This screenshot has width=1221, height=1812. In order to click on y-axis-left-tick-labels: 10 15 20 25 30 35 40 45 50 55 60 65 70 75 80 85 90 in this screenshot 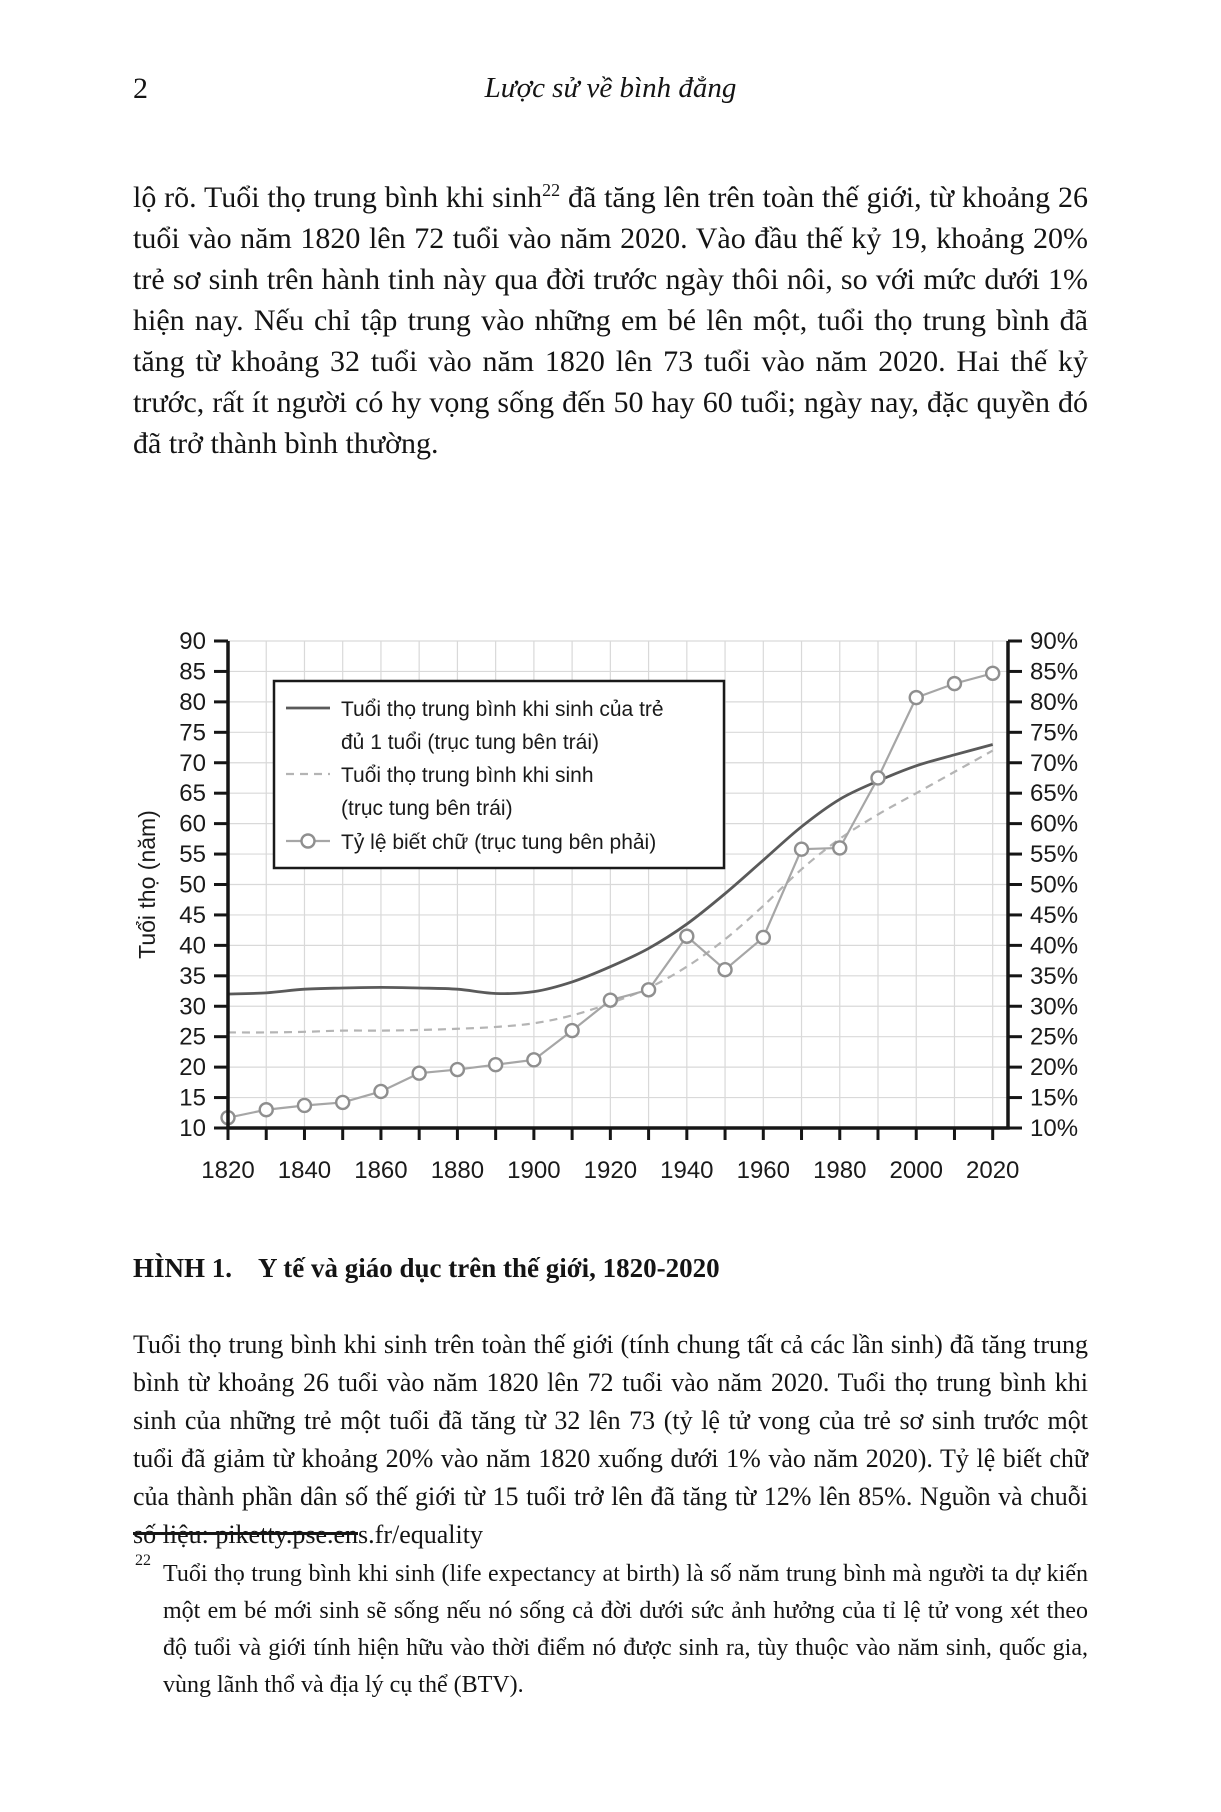, I will do `click(192, 885)`.